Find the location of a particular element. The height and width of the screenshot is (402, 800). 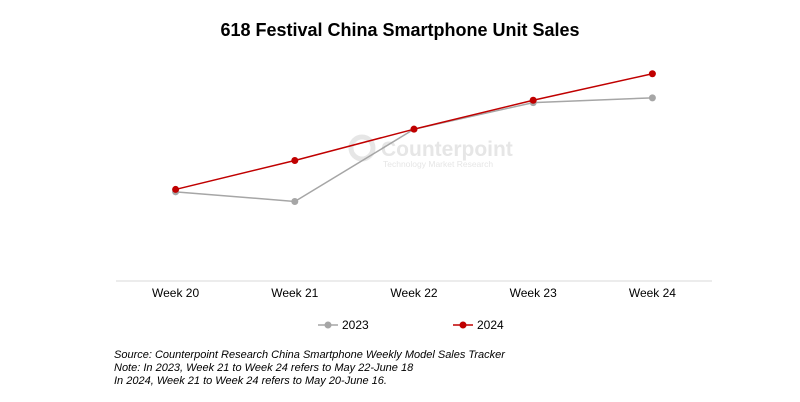

x-tick-label: Week 22 is located at coordinates (413, 293).